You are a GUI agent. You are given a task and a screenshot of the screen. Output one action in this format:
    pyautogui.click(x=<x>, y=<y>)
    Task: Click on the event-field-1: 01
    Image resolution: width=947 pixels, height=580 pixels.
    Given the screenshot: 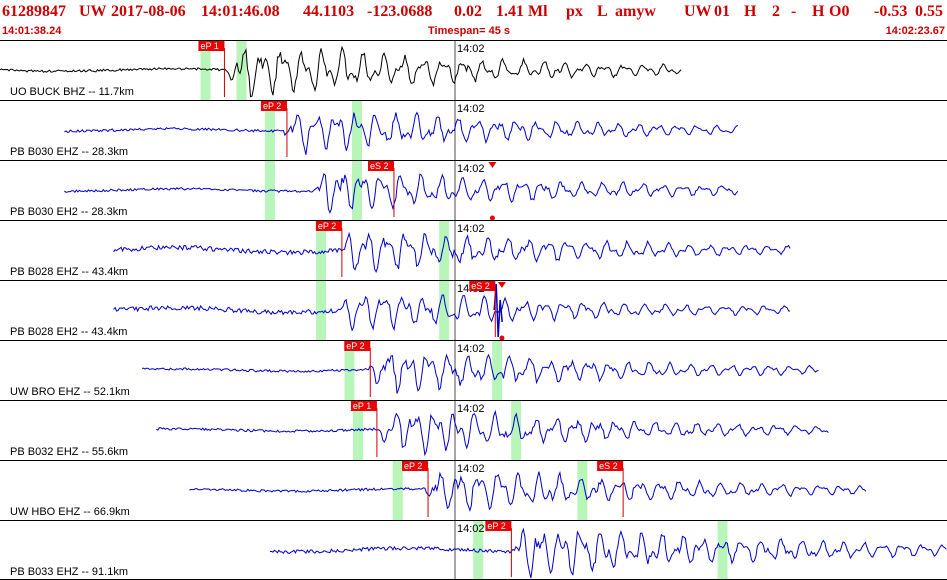 What is the action you would take?
    pyautogui.click(x=722, y=11)
    